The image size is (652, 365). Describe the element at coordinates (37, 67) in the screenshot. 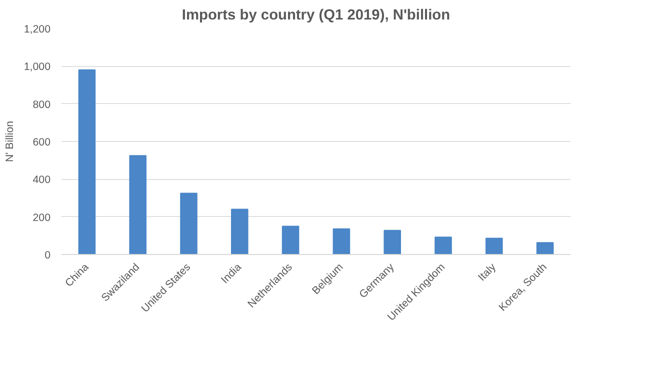

I see `y-tick-label: 1,000` at that location.